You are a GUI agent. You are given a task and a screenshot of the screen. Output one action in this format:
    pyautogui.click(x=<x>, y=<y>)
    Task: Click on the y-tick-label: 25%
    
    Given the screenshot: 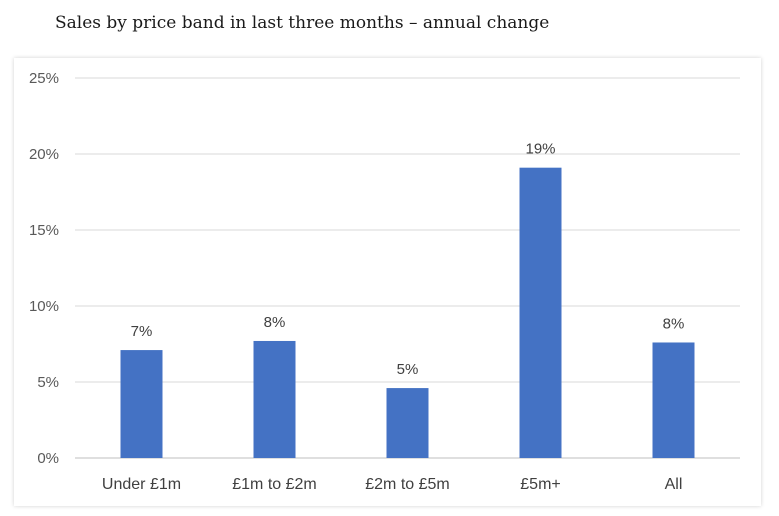 What is the action you would take?
    pyautogui.click(x=44, y=78)
    